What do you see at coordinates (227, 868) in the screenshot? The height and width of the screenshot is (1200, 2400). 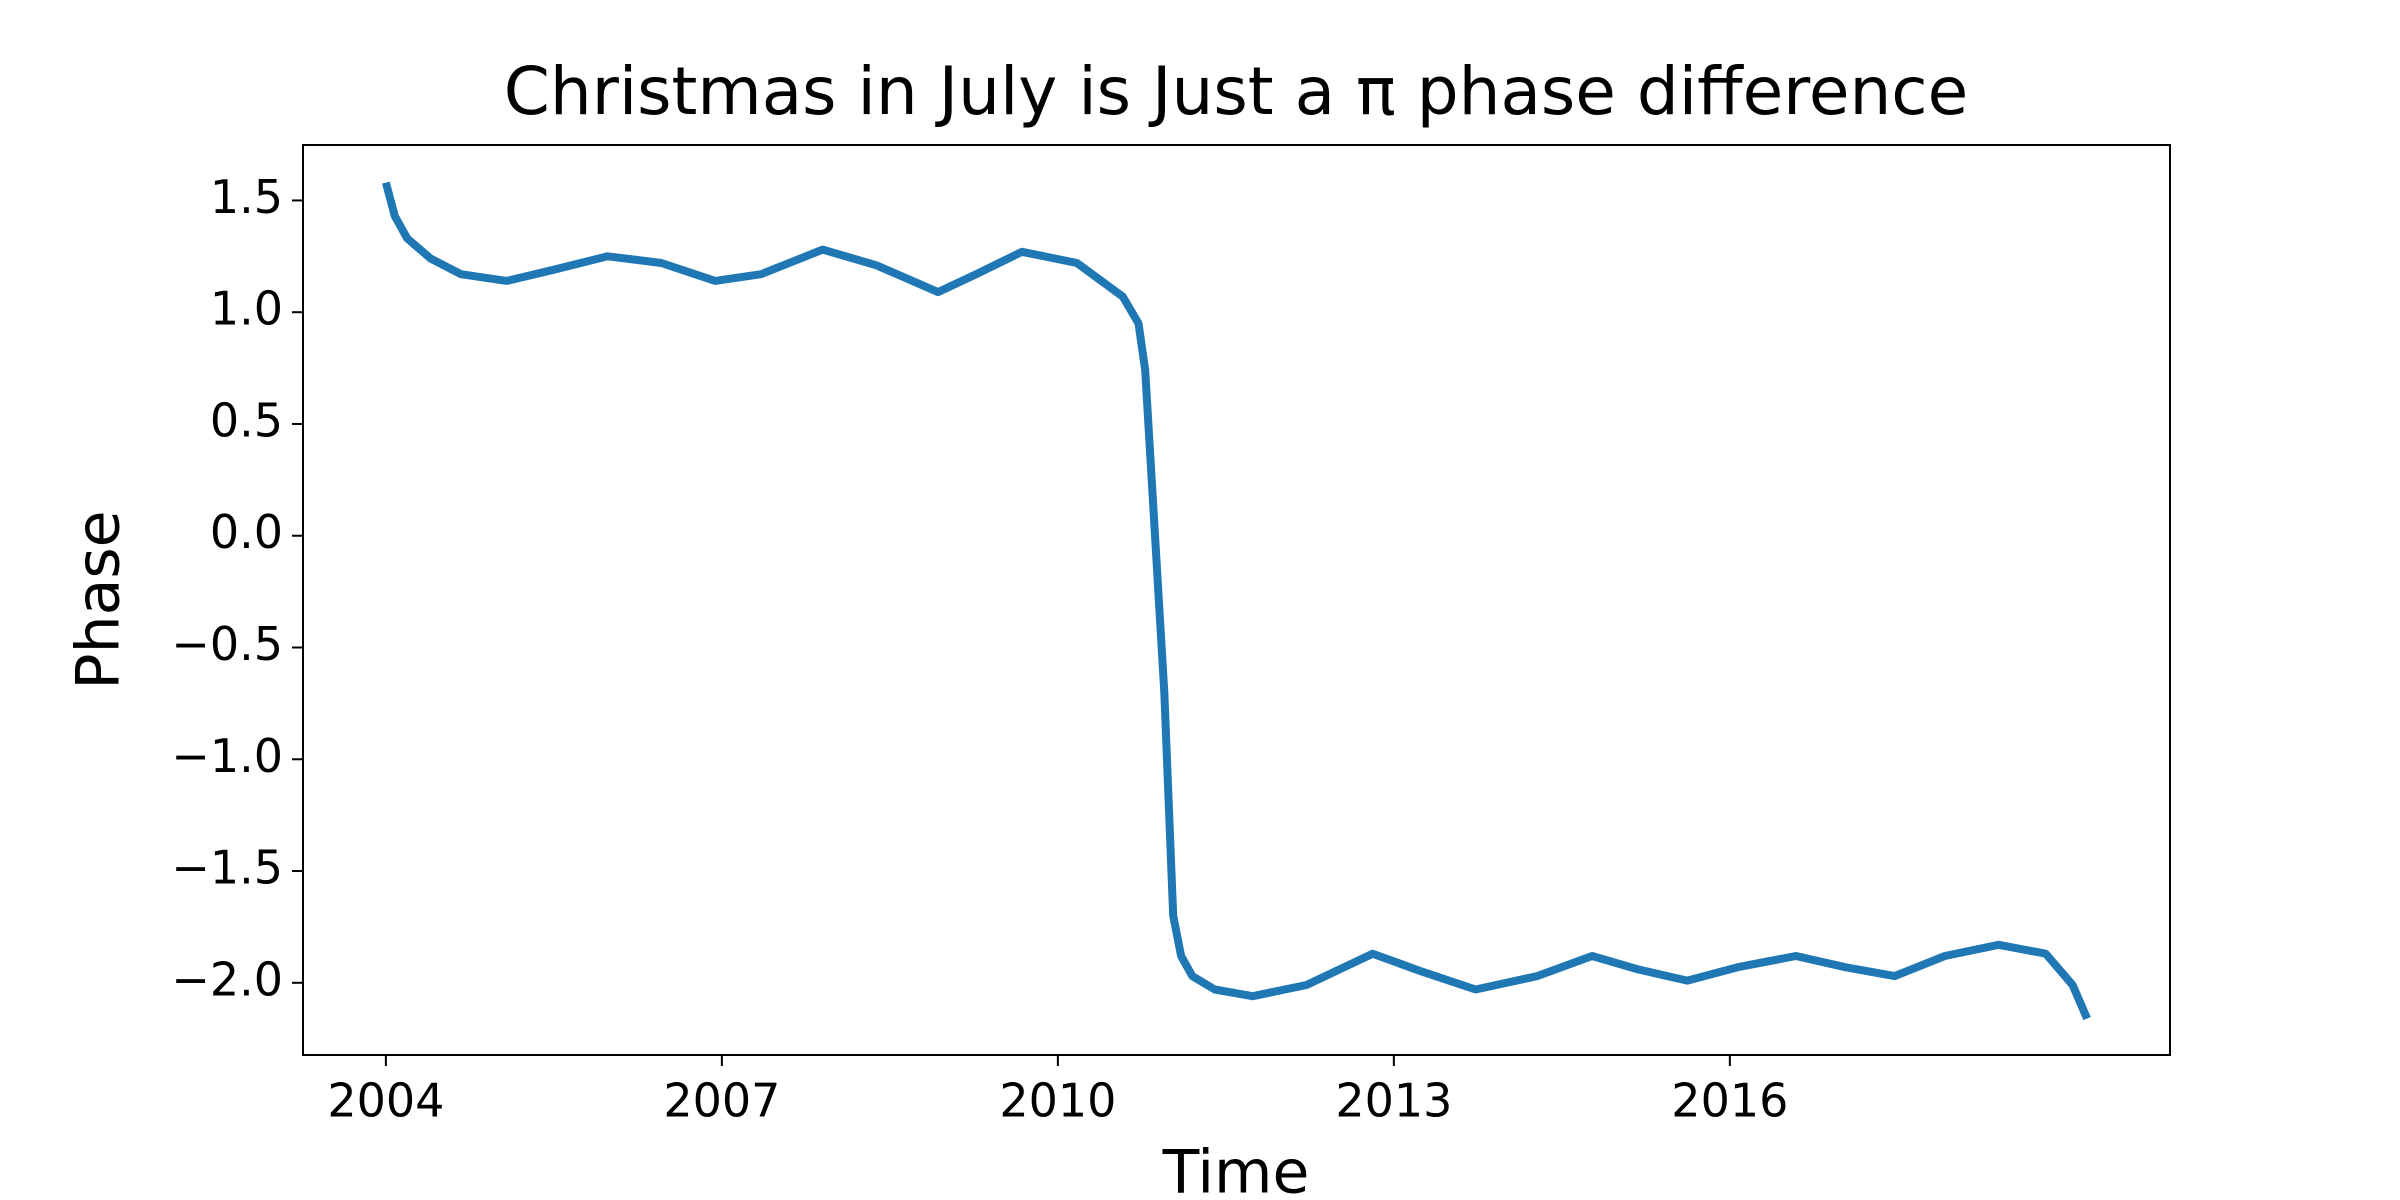 I see `y-tick-label: −1.5` at bounding box center [227, 868].